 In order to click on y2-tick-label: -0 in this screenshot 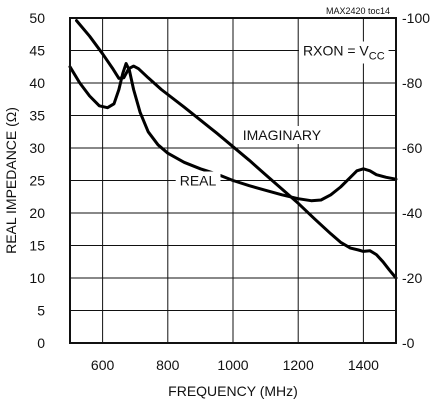, I will do `click(408, 343)`.